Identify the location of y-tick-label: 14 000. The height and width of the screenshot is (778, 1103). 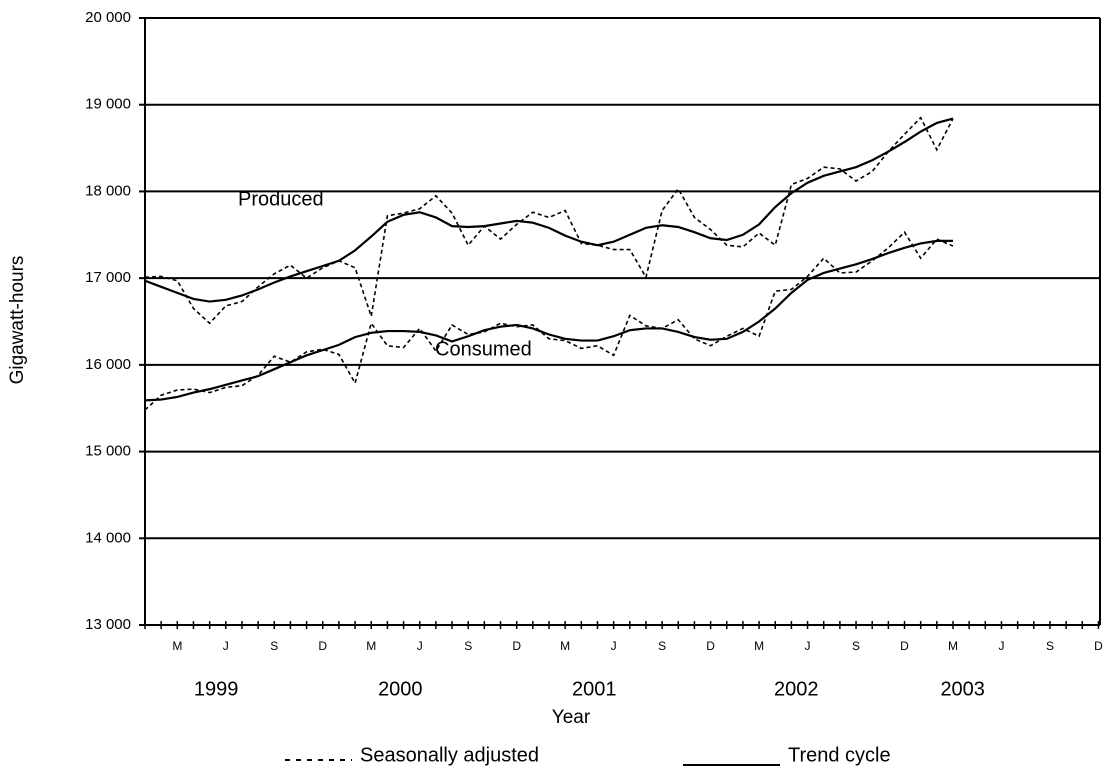
(108, 537).